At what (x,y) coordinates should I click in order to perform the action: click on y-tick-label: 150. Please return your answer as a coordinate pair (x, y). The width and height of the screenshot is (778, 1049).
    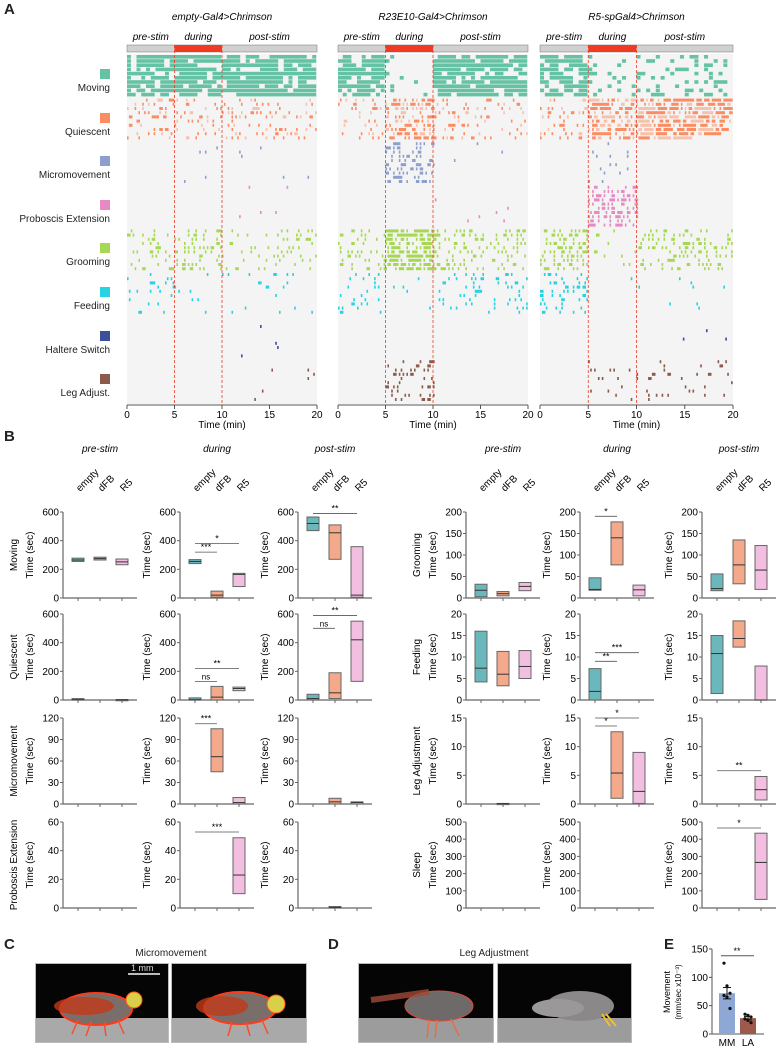
    Looking at the image, I should click on (699, 950).